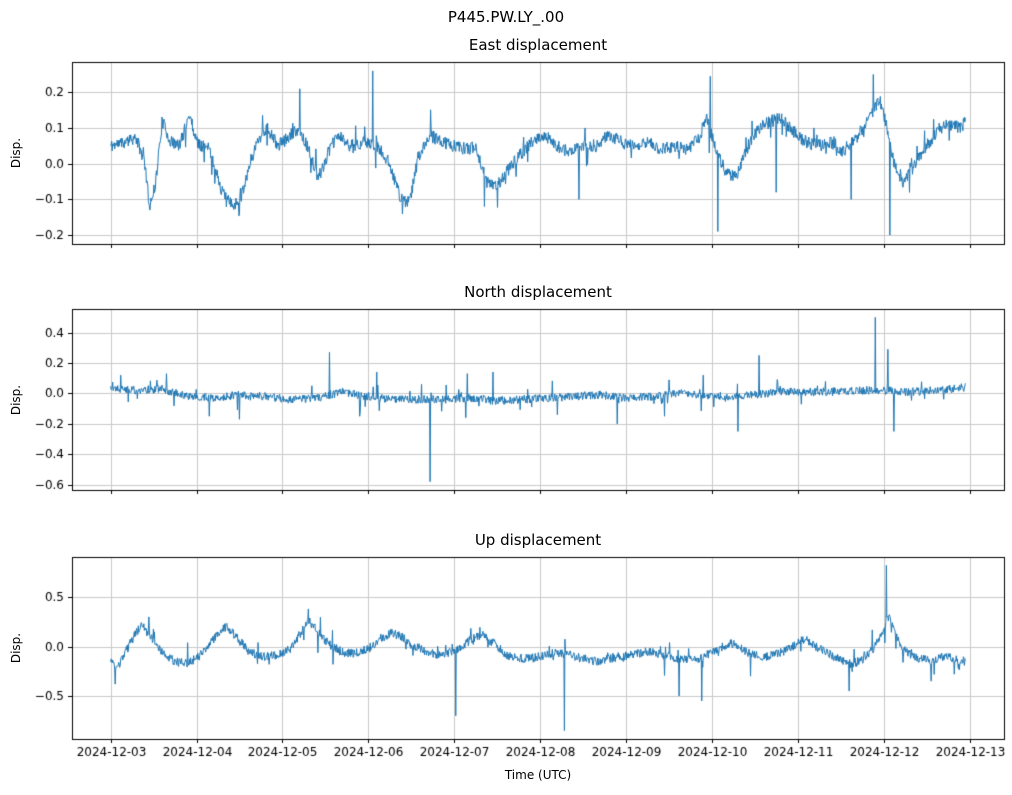  I want to click on y-axis-label-north: Disp., so click(16, 400).